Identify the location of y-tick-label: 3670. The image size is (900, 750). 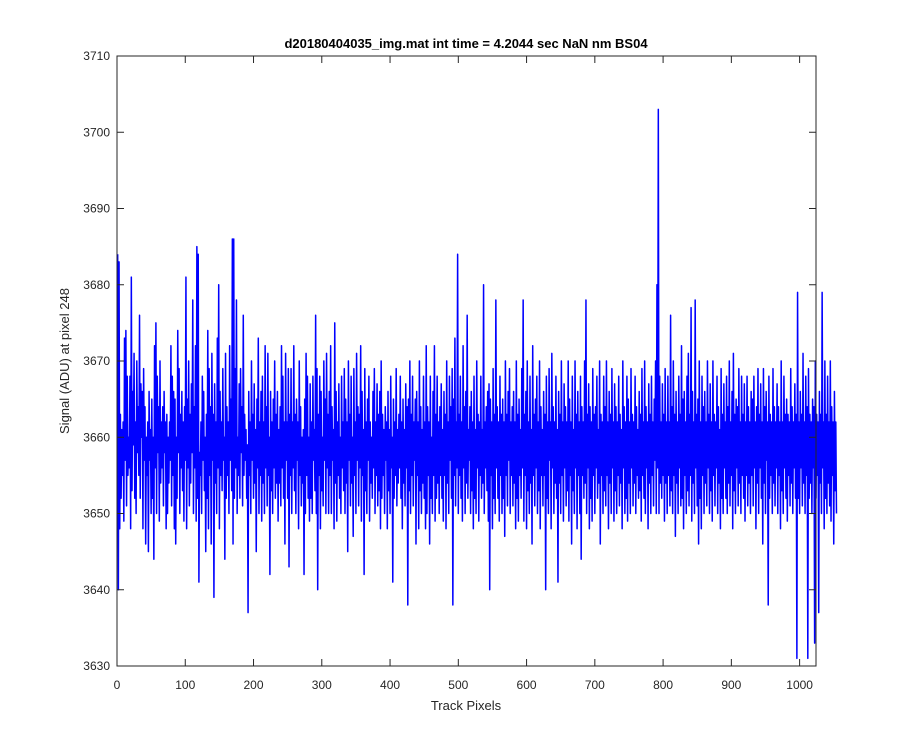
(96, 361).